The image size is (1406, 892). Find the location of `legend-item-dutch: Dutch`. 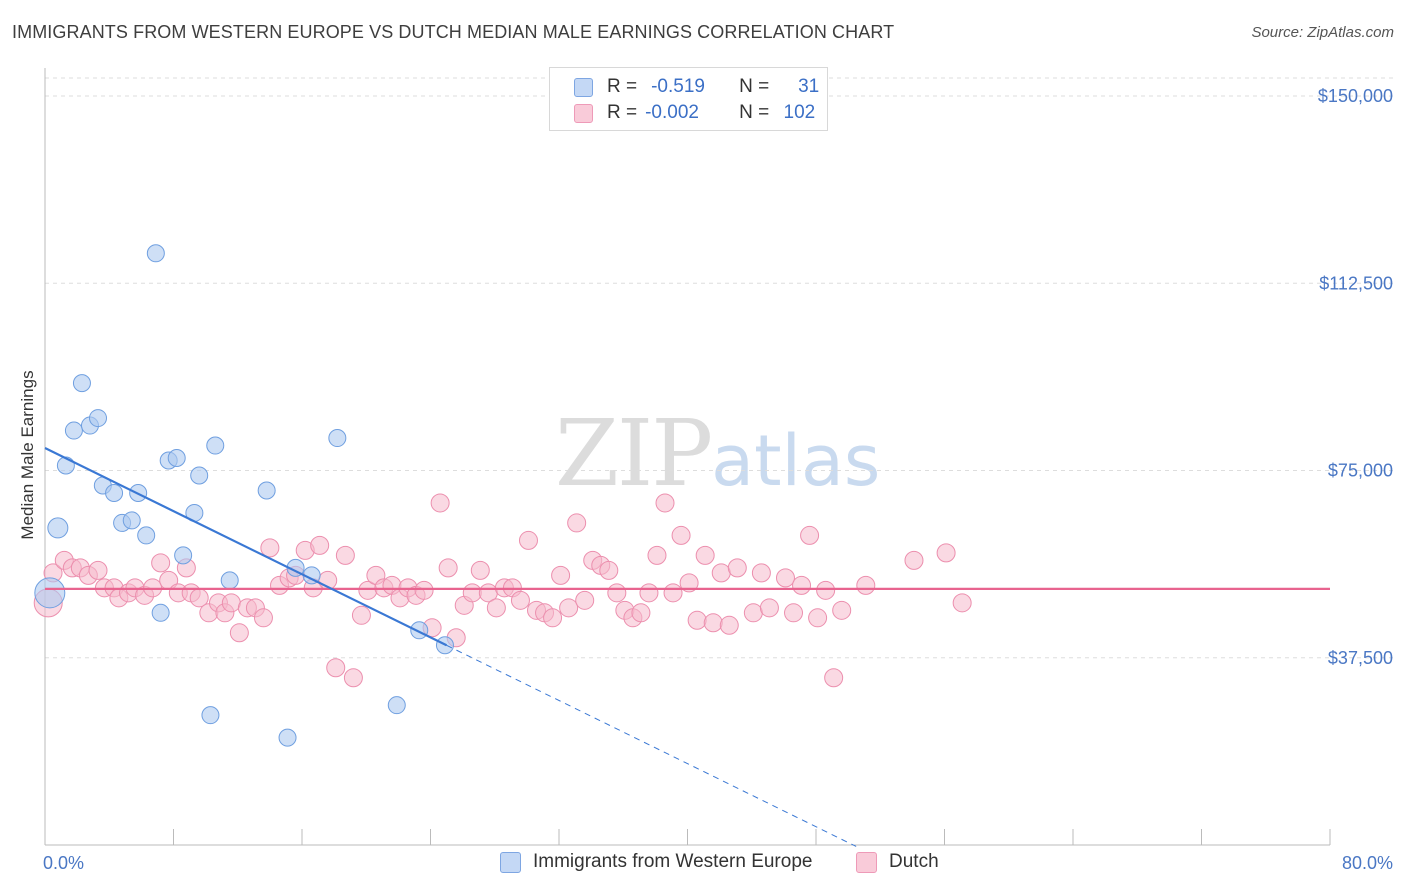

legend-item-dutch: Dutch is located at coordinates (897, 862).